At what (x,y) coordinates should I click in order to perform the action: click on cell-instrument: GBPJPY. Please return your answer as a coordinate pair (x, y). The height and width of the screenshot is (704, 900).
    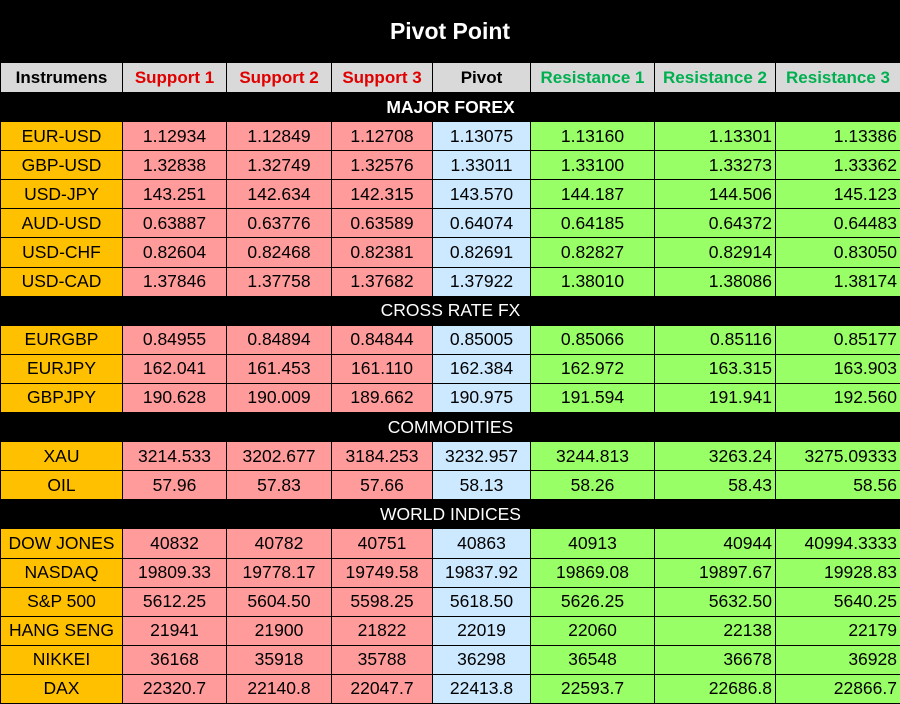
    Looking at the image, I should click on (62, 397).